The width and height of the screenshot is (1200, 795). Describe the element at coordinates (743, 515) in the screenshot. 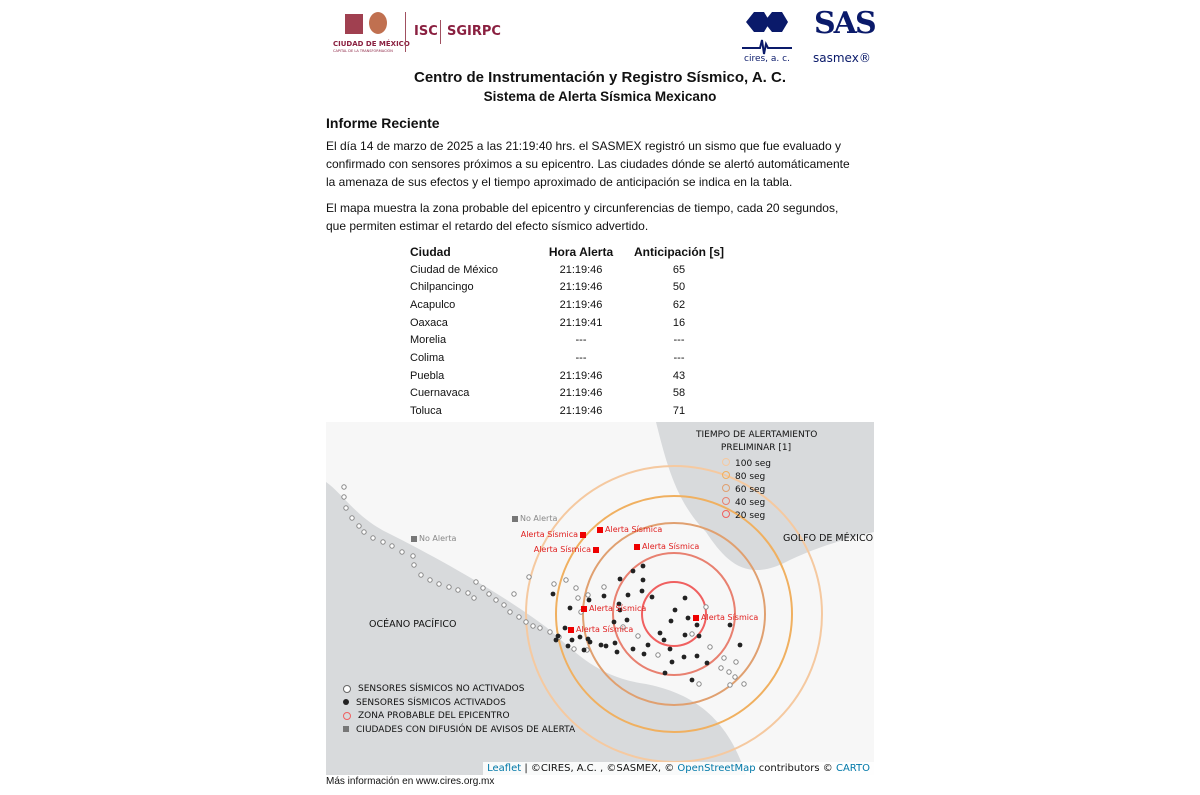

I see `ring-legend-item: 20 seg` at that location.